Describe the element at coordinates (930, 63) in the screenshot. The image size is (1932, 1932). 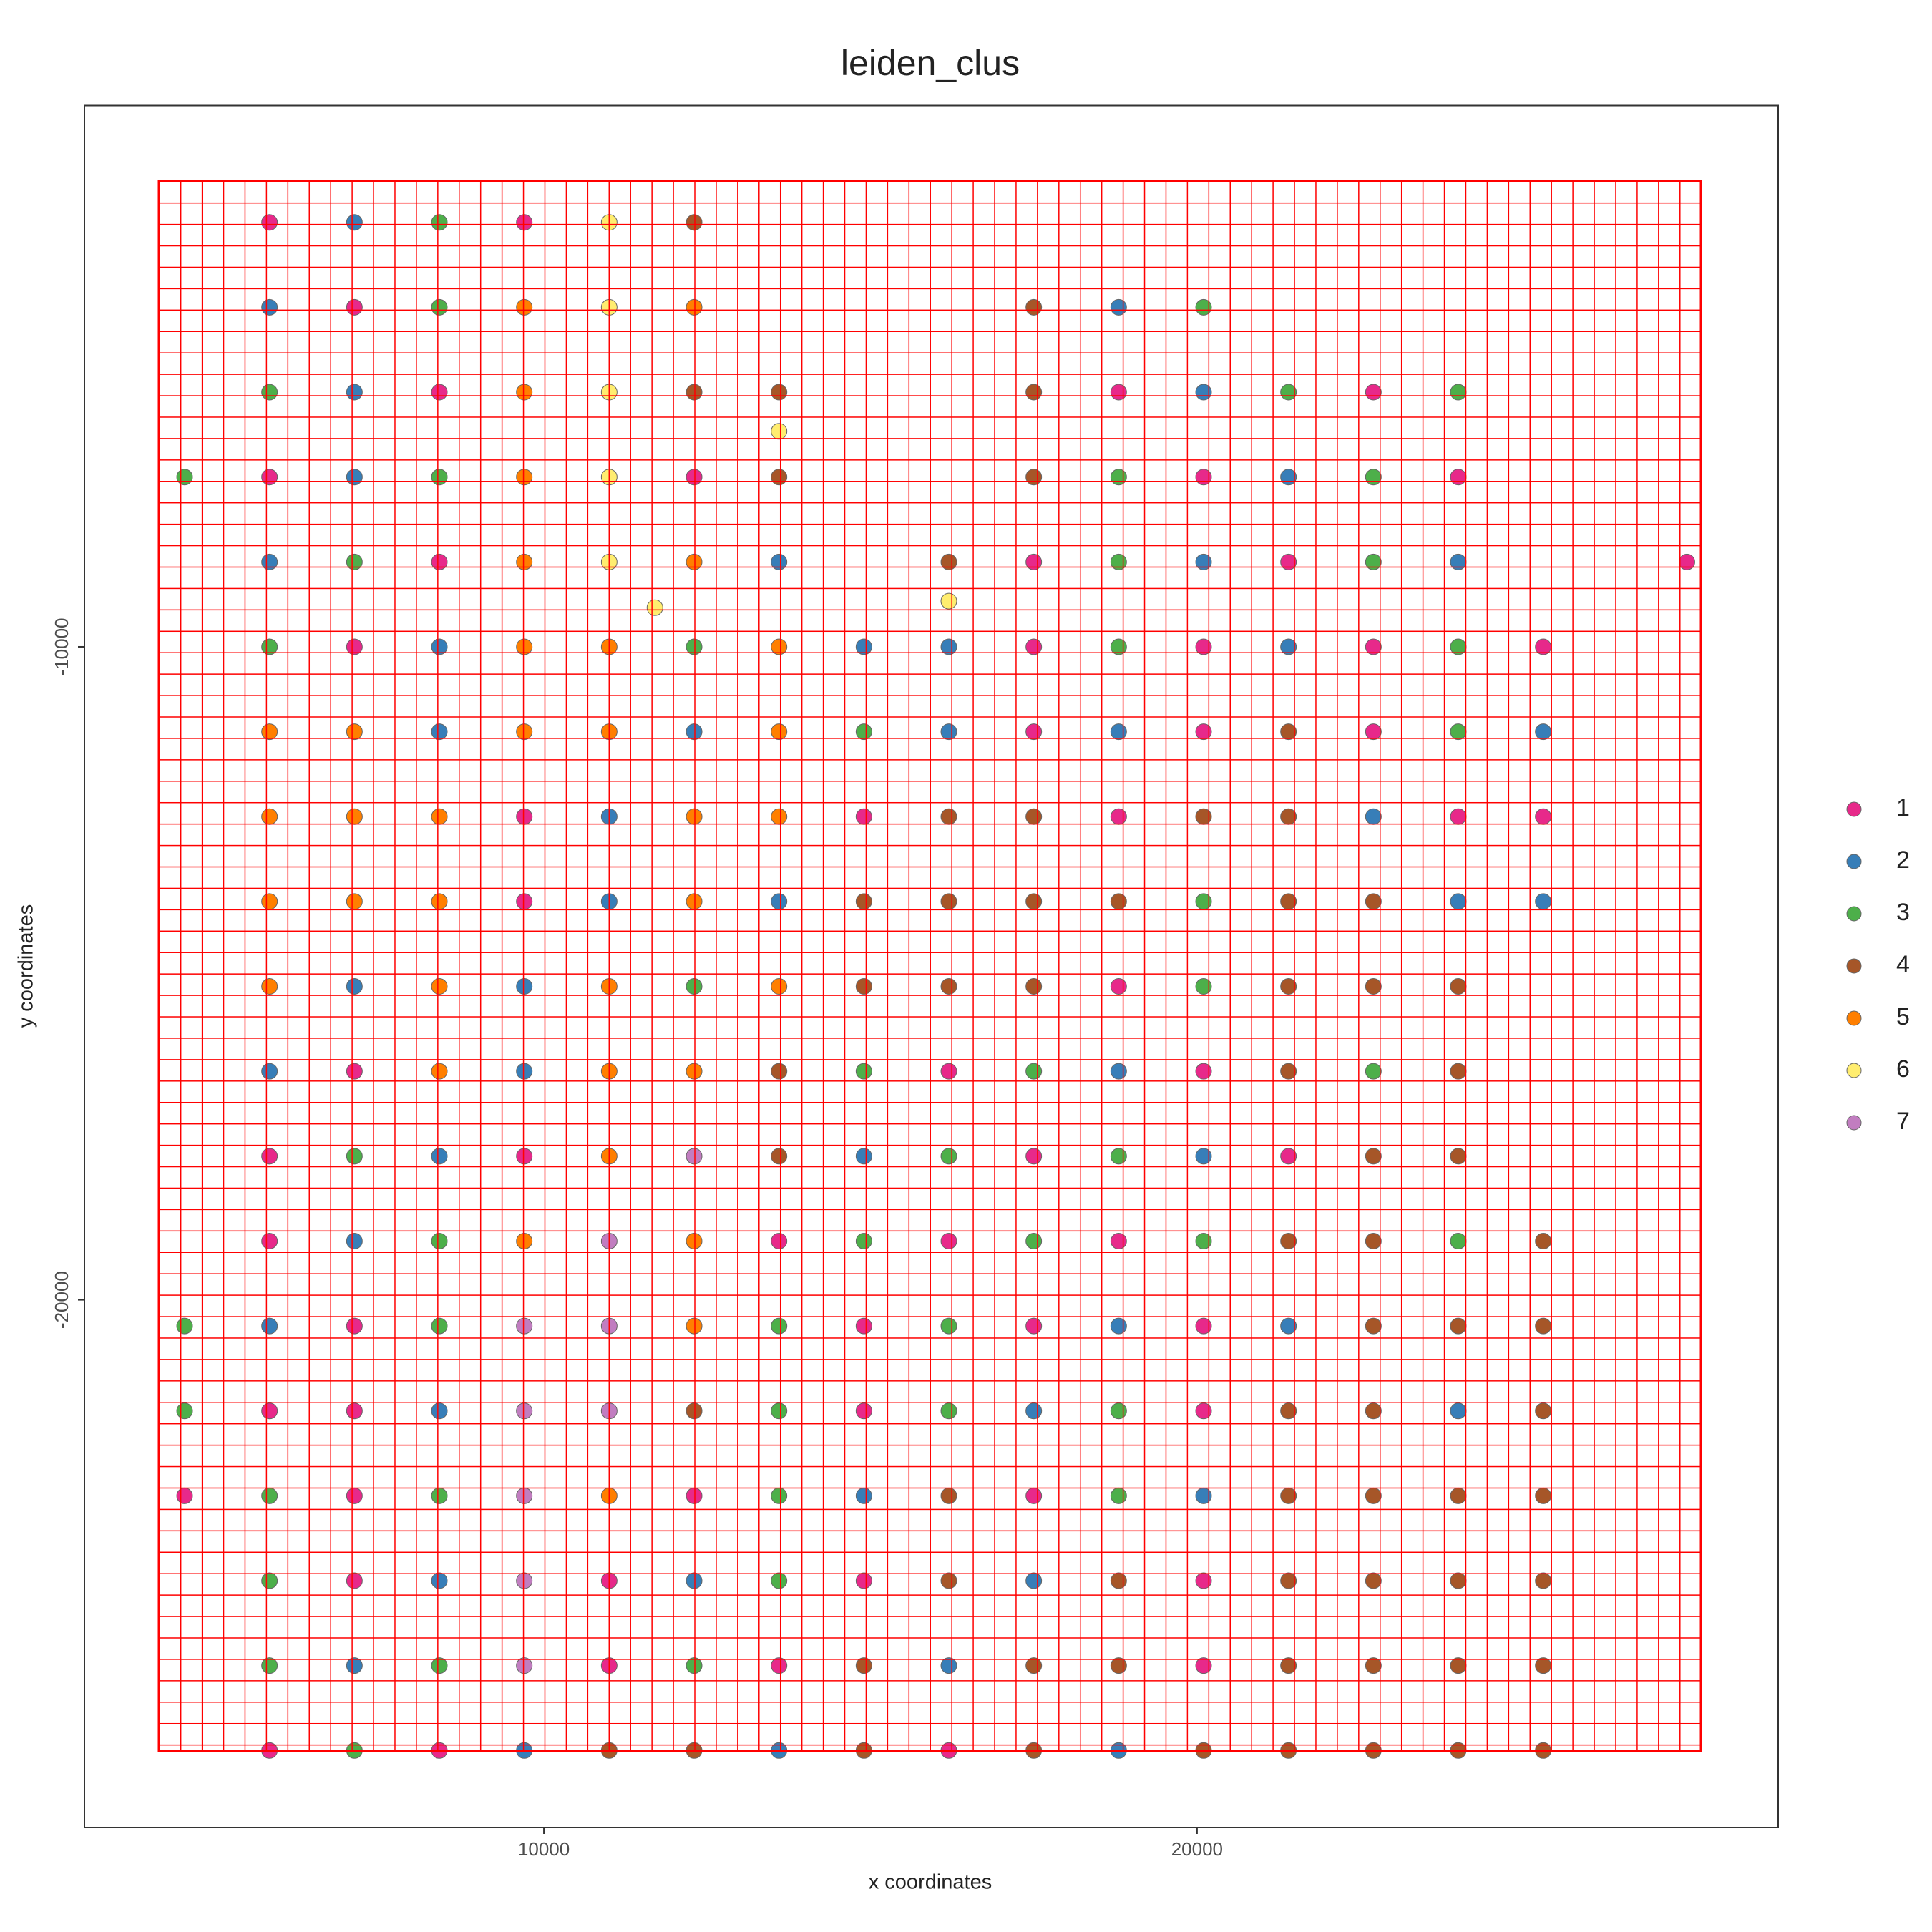
I see `chart-title: leiden_clus` at that location.